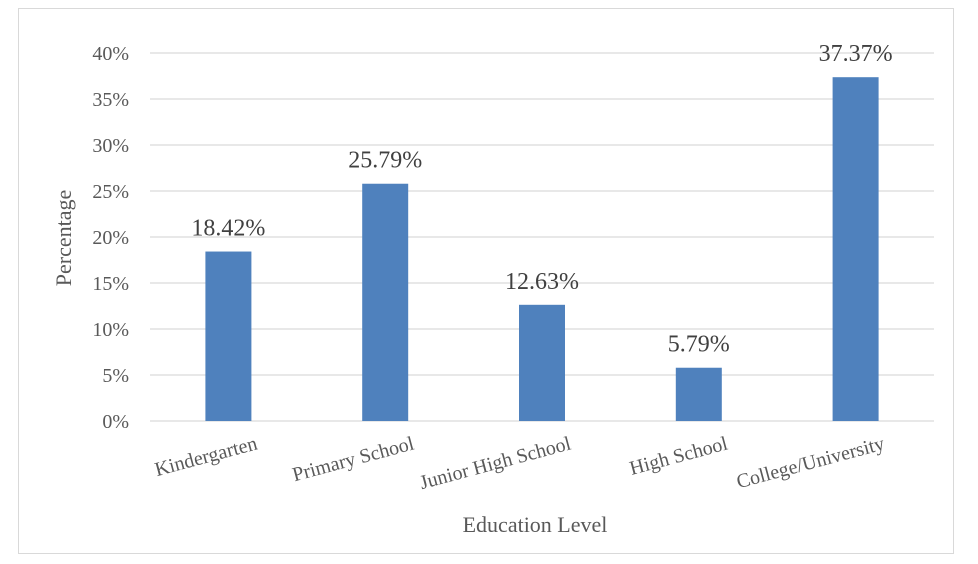  Describe the element at coordinates (110, 192) in the screenshot. I see `y-tick-label: 25%` at that location.